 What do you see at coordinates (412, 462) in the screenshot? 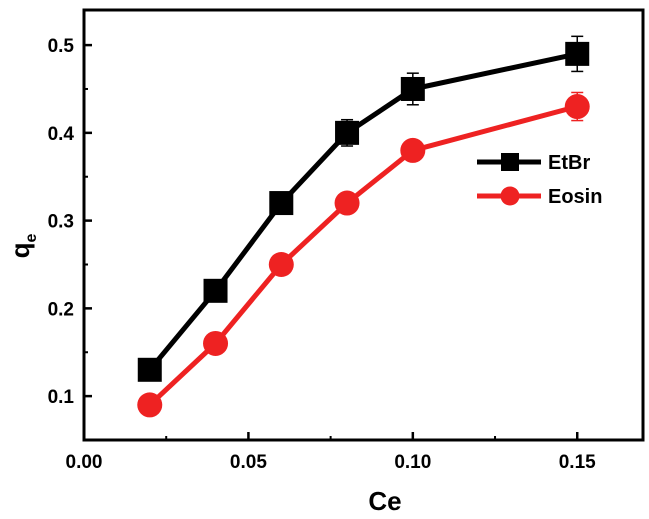
I see `x-tick-label: 0.10` at bounding box center [412, 462].